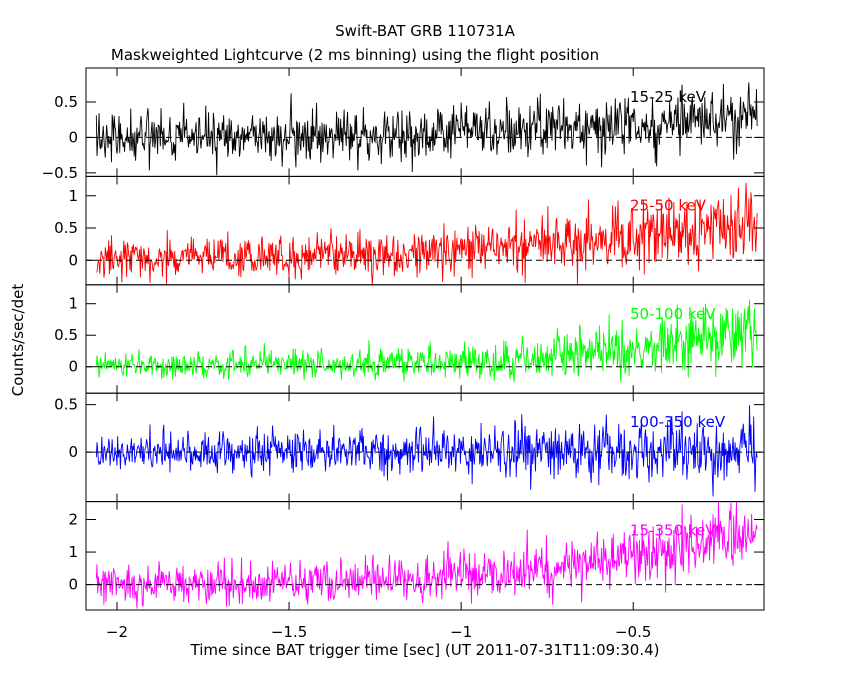 This screenshot has width=850, height=680. I want to click on y-tick-label-2: 1, so click(73, 196).